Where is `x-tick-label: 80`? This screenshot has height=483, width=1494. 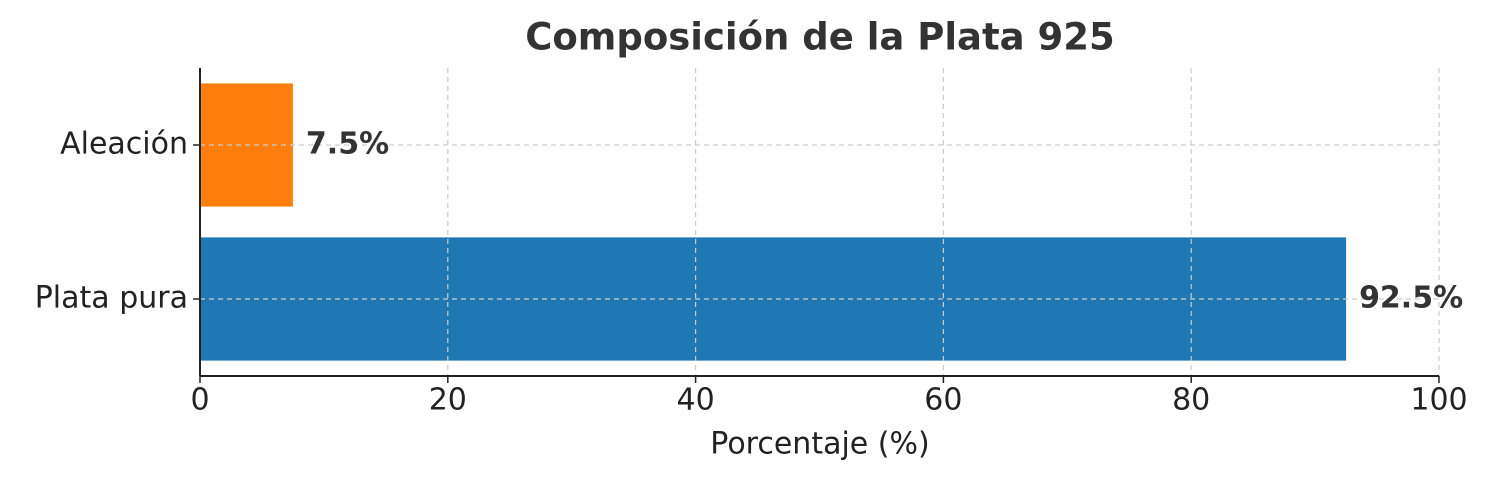
x-tick-label: 80 is located at coordinates (1191, 400).